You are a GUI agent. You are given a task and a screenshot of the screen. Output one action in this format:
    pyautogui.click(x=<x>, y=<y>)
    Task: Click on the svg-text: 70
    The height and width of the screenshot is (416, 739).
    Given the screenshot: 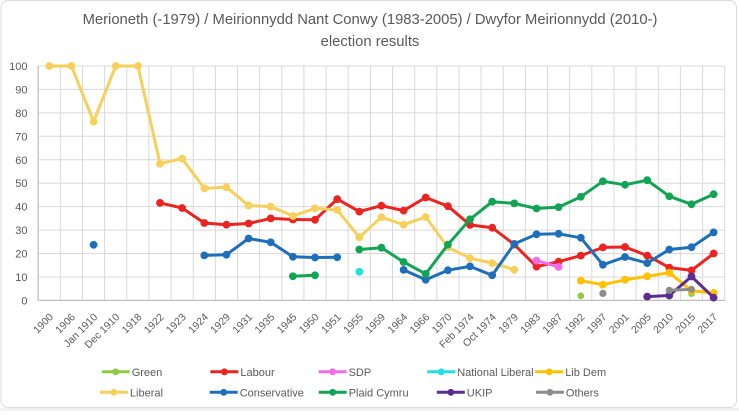 What is the action you would take?
    pyautogui.click(x=21, y=137)
    